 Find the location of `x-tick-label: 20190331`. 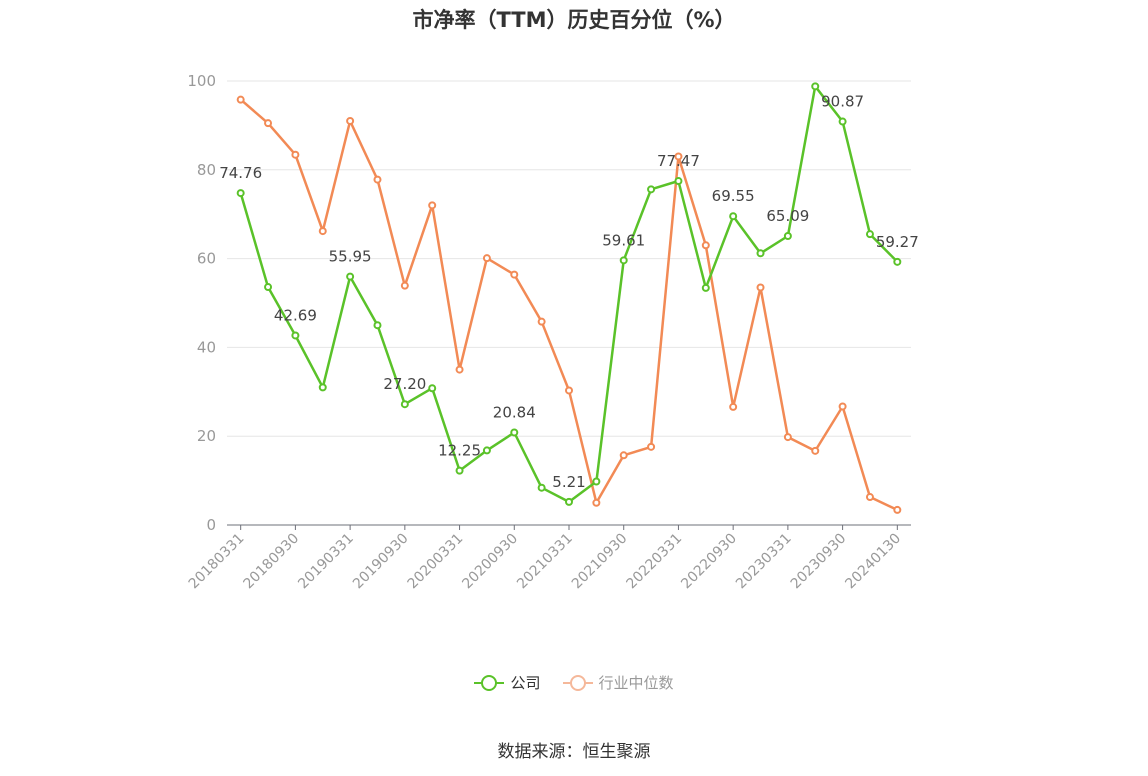

x-tick-label: 20190331 is located at coordinates (326, 562).